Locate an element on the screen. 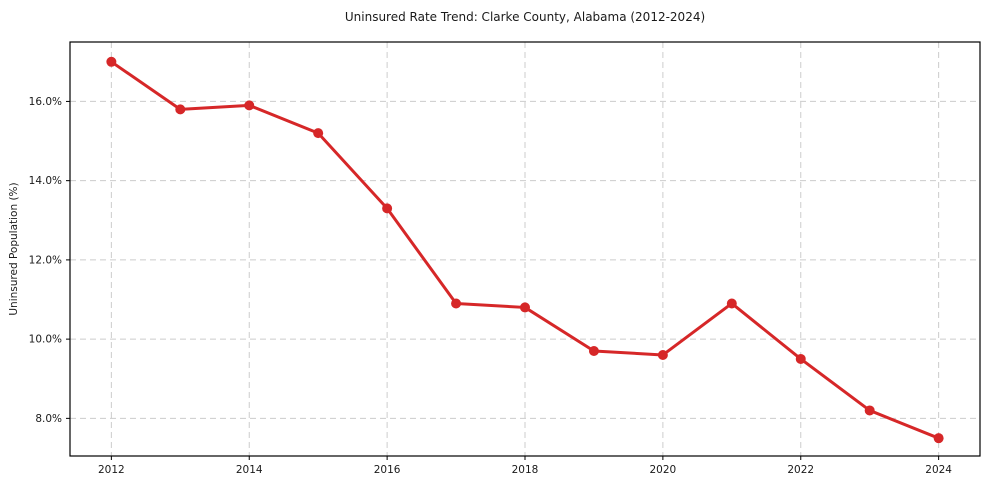  x-tick-label: 2016 is located at coordinates (387, 470).